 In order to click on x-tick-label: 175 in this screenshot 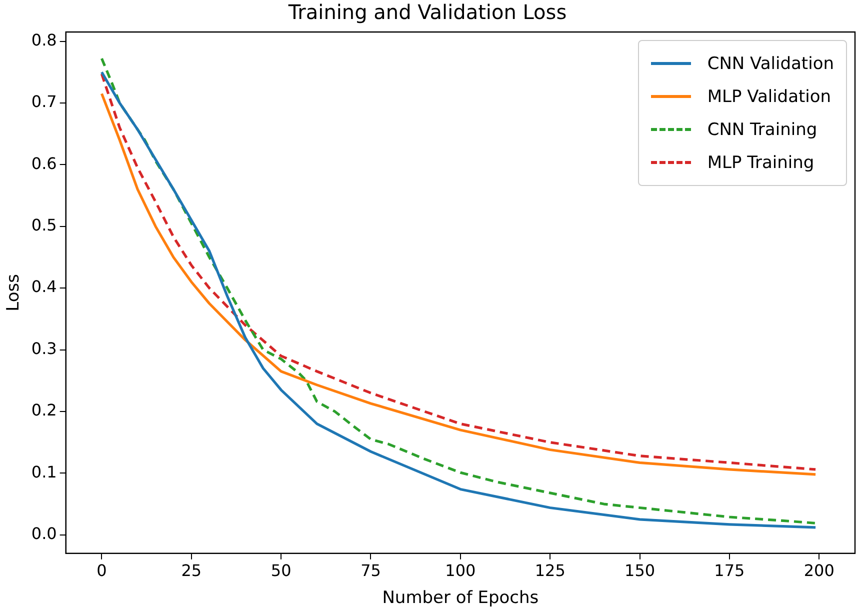, I will do `click(729, 570)`.